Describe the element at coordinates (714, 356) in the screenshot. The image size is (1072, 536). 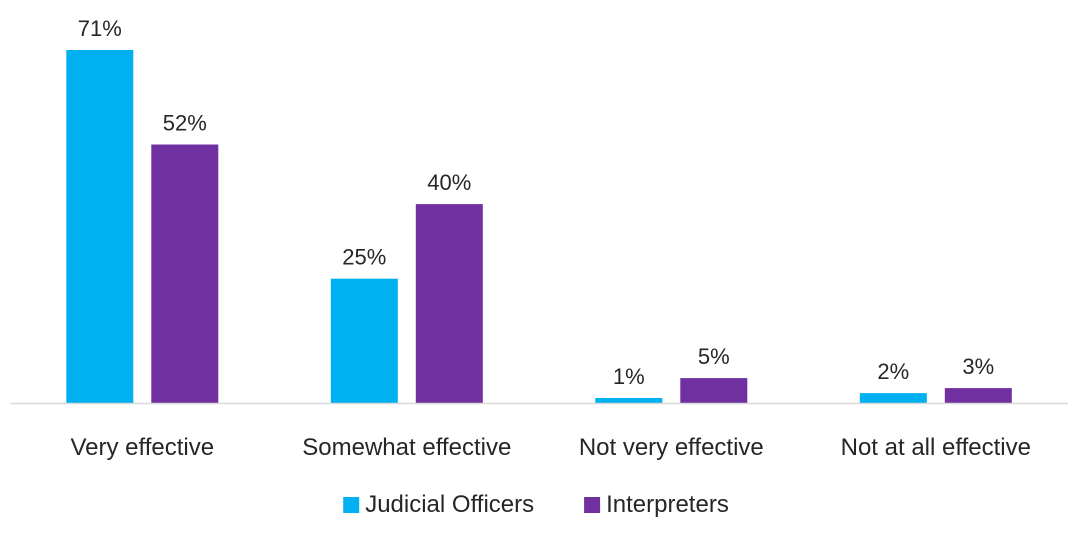
I see `data-label-interpreters-not-very-effective: 5%` at that location.